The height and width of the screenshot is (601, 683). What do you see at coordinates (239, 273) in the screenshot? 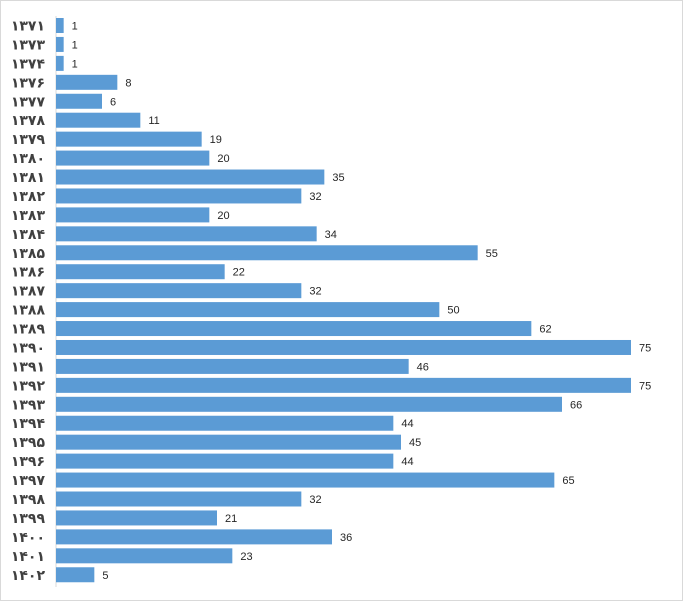
I see `data-label: 22` at bounding box center [239, 273].